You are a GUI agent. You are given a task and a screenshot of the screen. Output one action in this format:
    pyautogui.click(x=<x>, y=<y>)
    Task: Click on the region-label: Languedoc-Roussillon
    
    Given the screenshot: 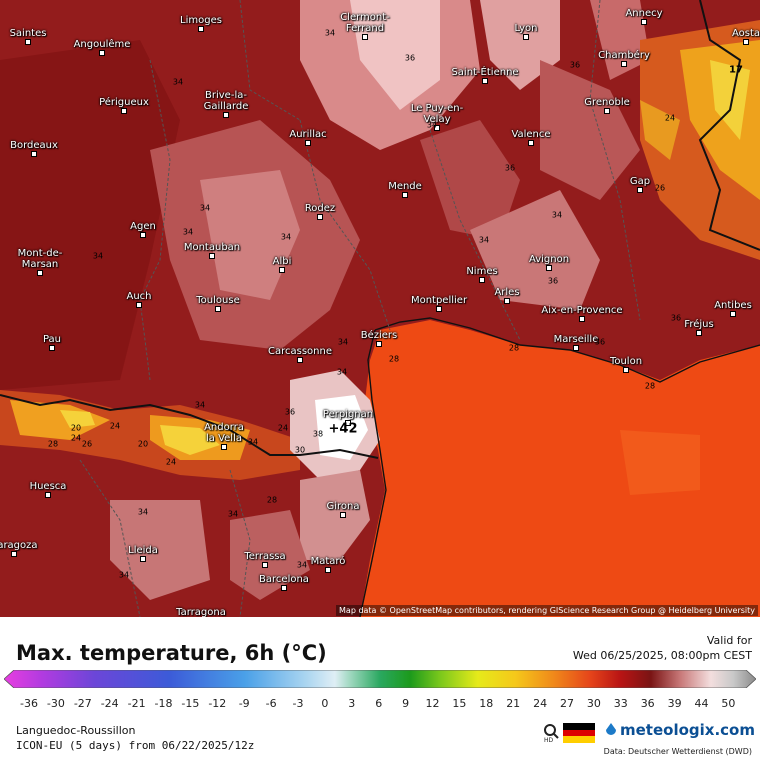 What is the action you would take?
    pyautogui.click(x=76, y=730)
    